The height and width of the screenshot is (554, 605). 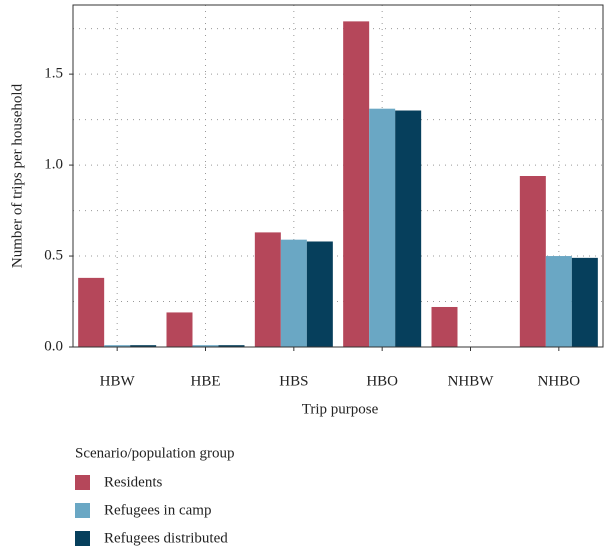 I want to click on x-tick-label: HBO, so click(x=382, y=381).